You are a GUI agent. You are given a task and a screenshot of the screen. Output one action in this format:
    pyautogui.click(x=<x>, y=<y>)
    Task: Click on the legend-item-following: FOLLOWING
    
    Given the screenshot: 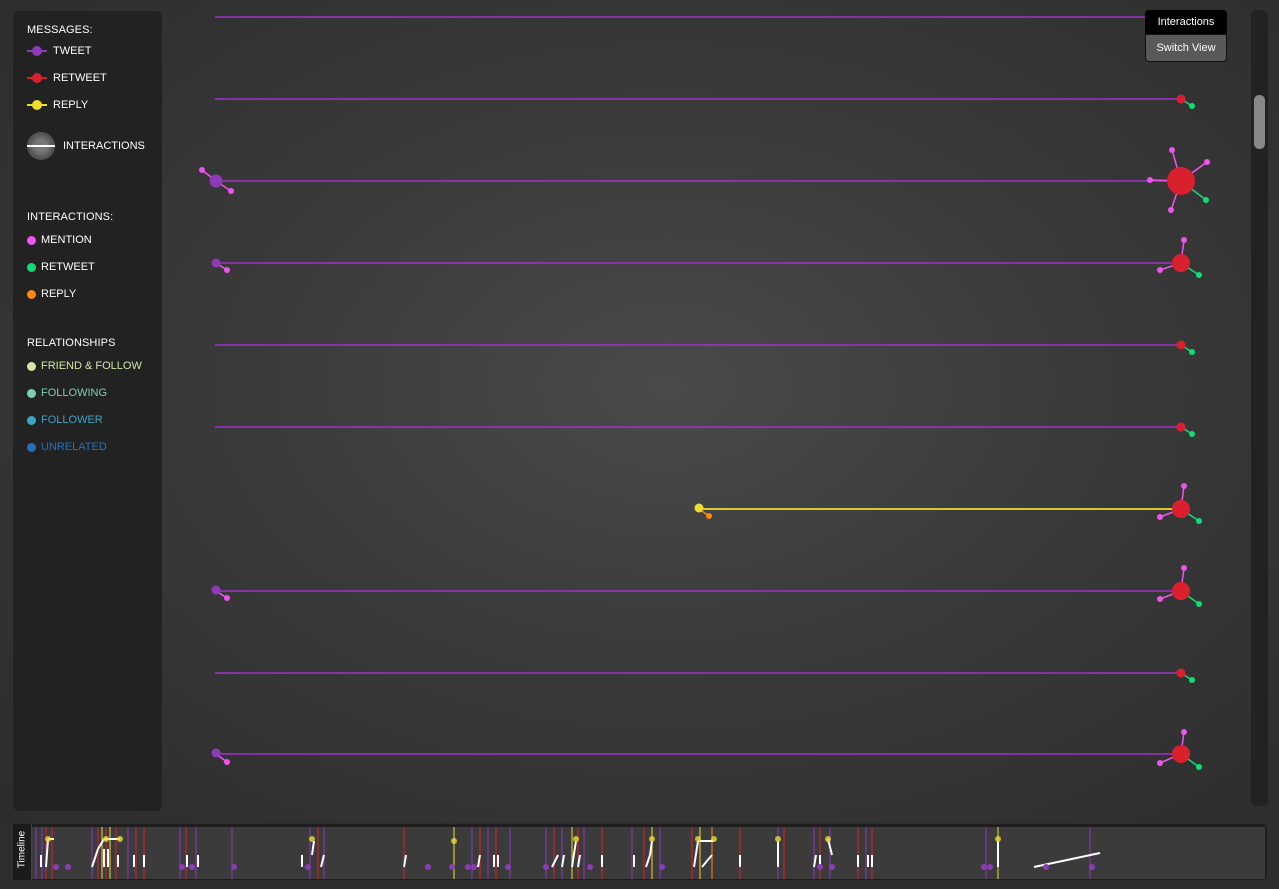 What is the action you would take?
    pyautogui.click(x=94, y=393)
    